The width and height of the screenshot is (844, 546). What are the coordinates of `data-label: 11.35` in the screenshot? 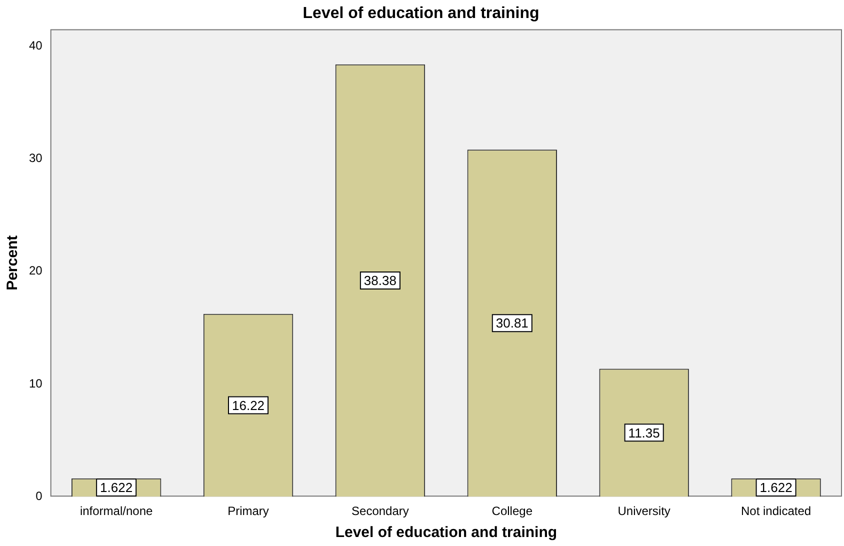 It's located at (644, 432).